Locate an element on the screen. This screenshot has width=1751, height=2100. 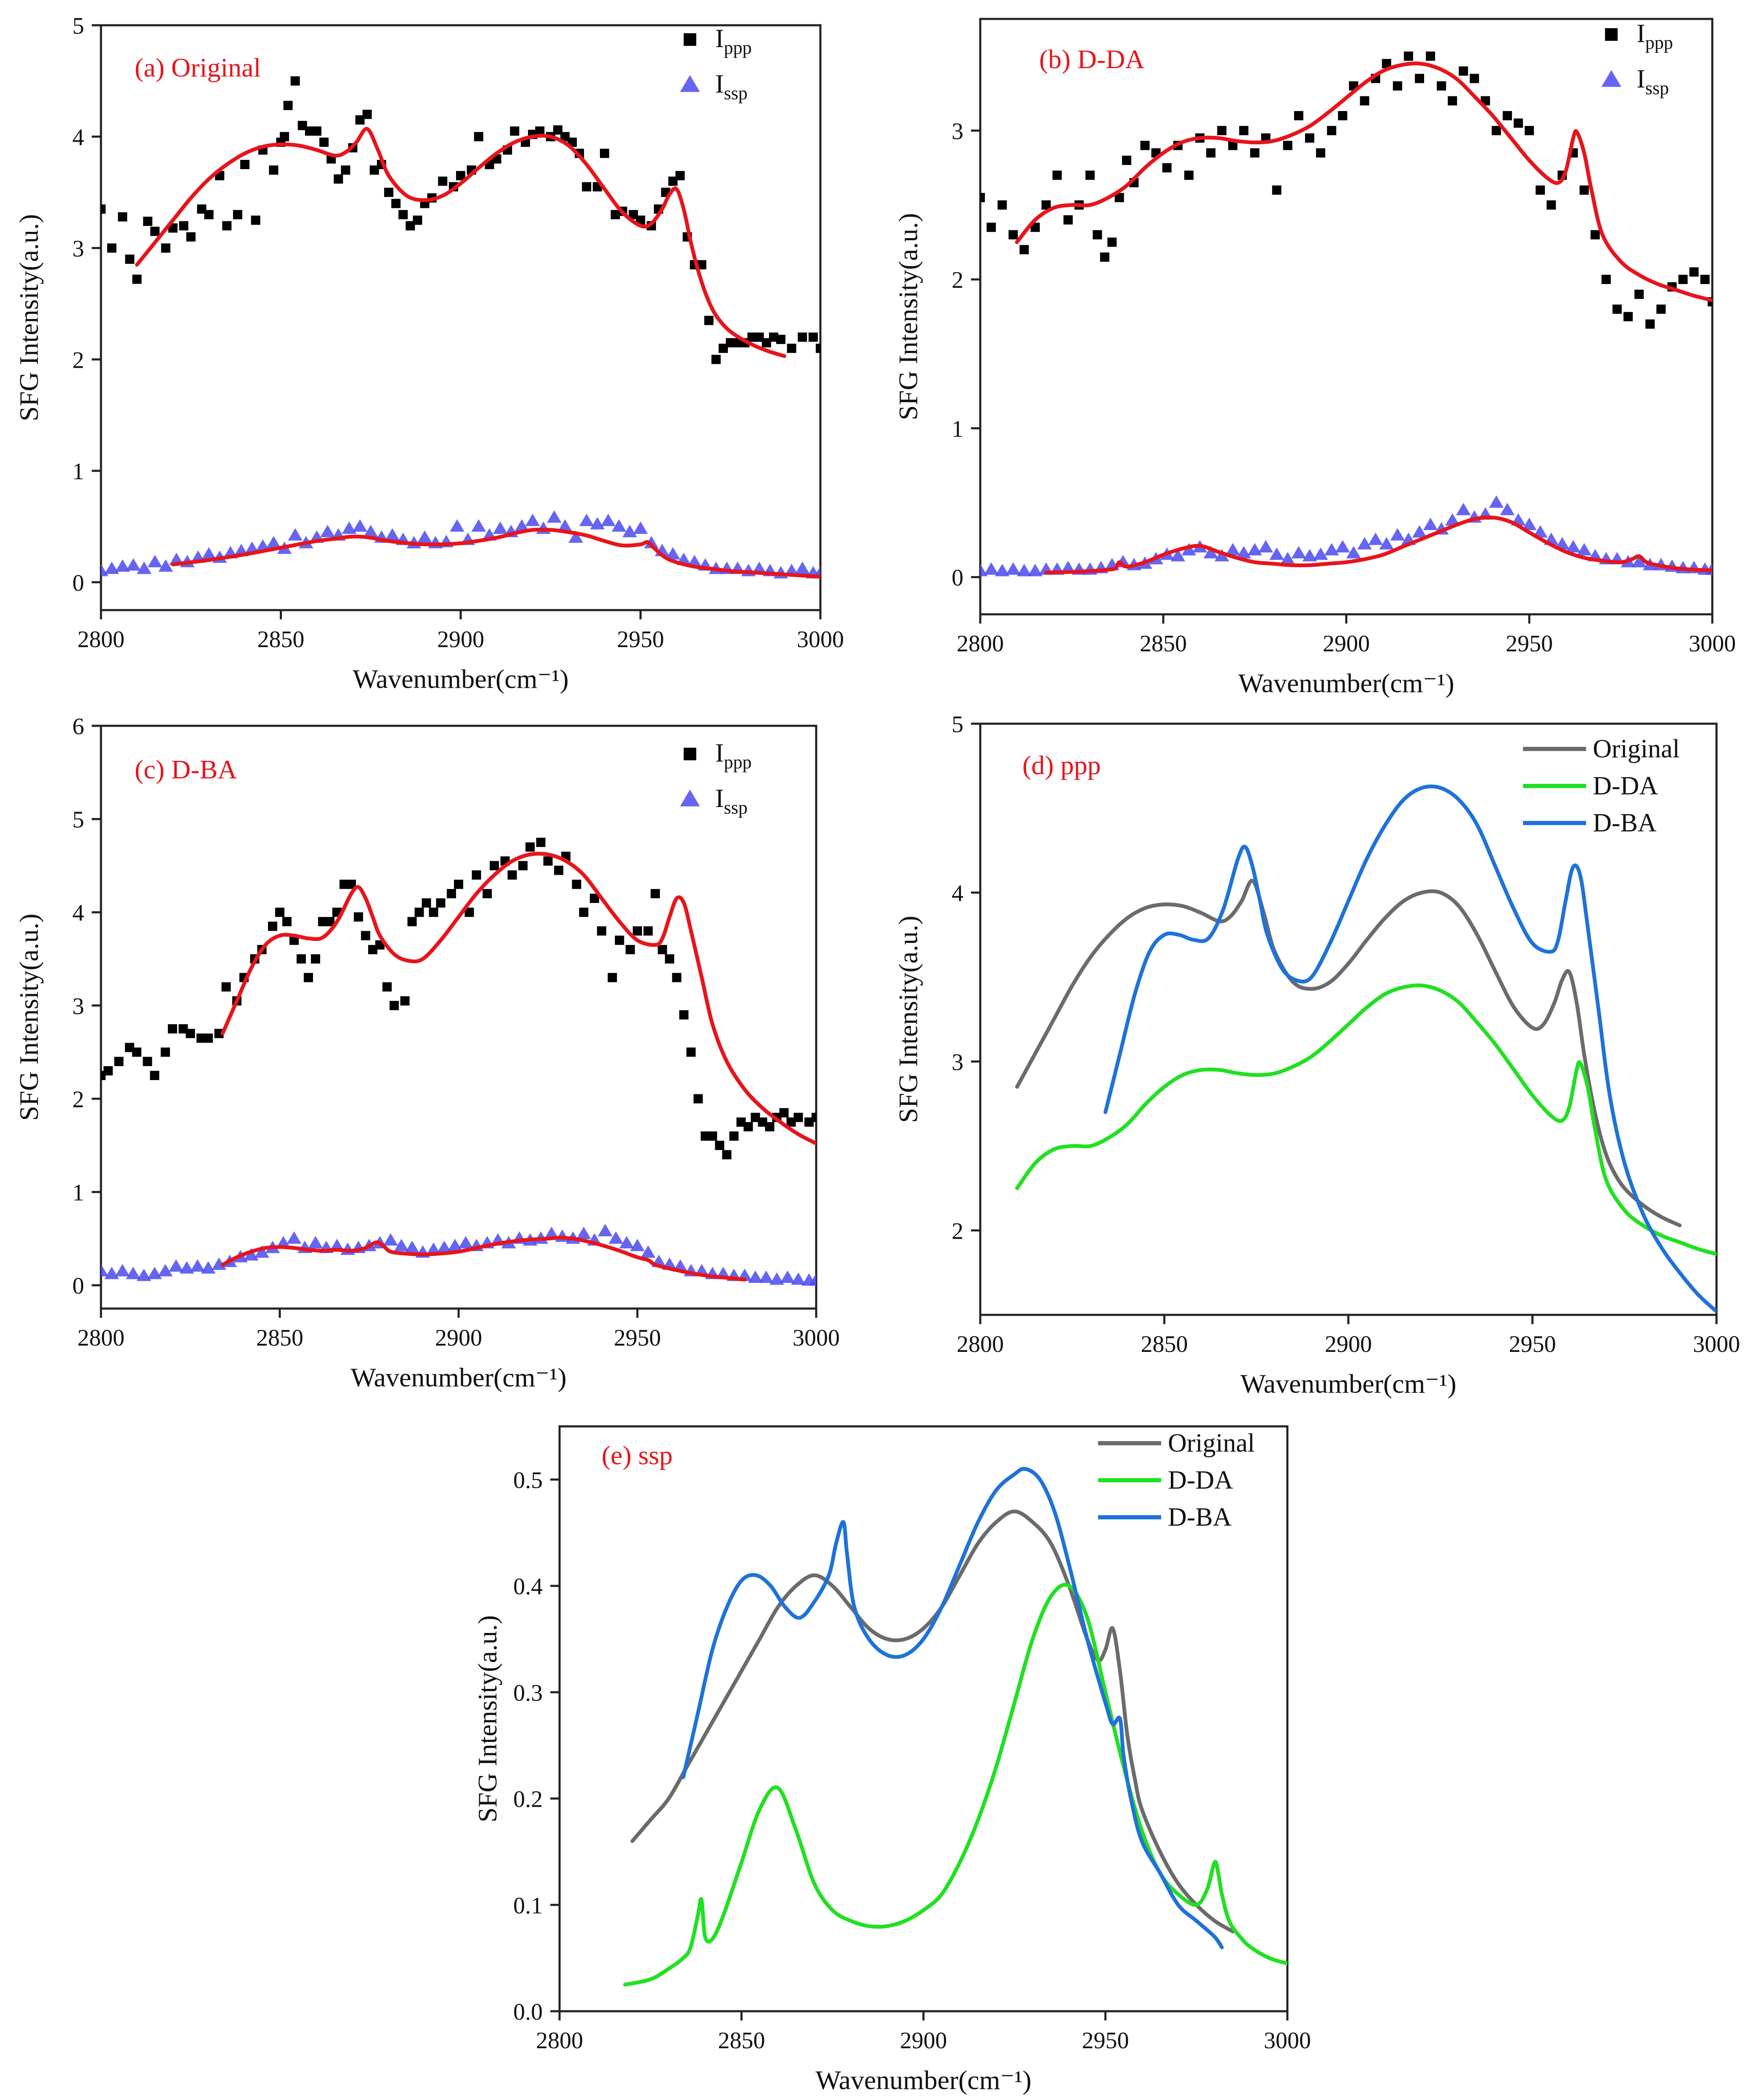
legend-subscript: ssp is located at coordinates (1657, 88).